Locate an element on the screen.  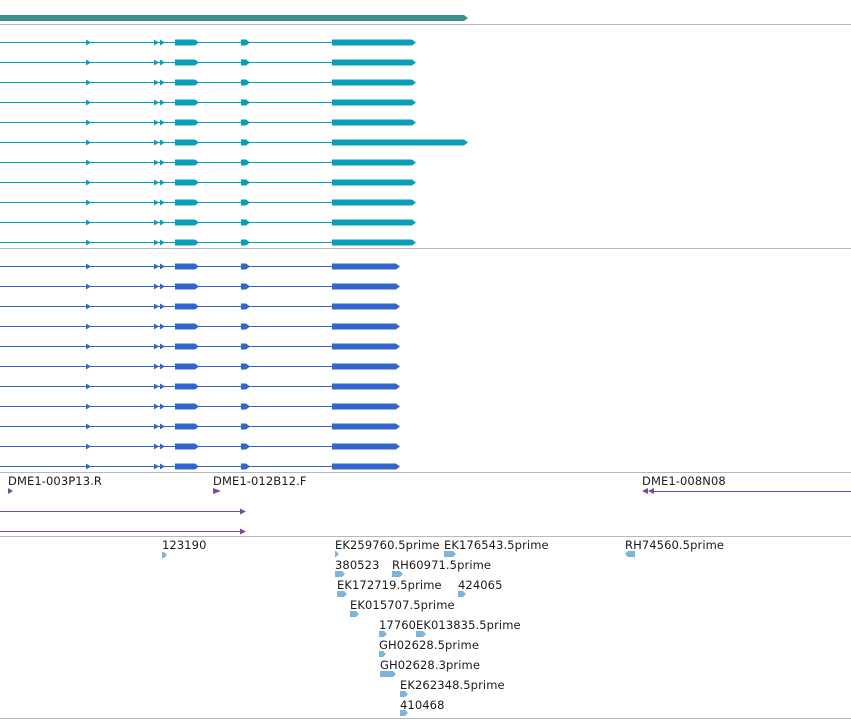
blue-transcript-7-coding-exon is located at coordinates (366, 406).